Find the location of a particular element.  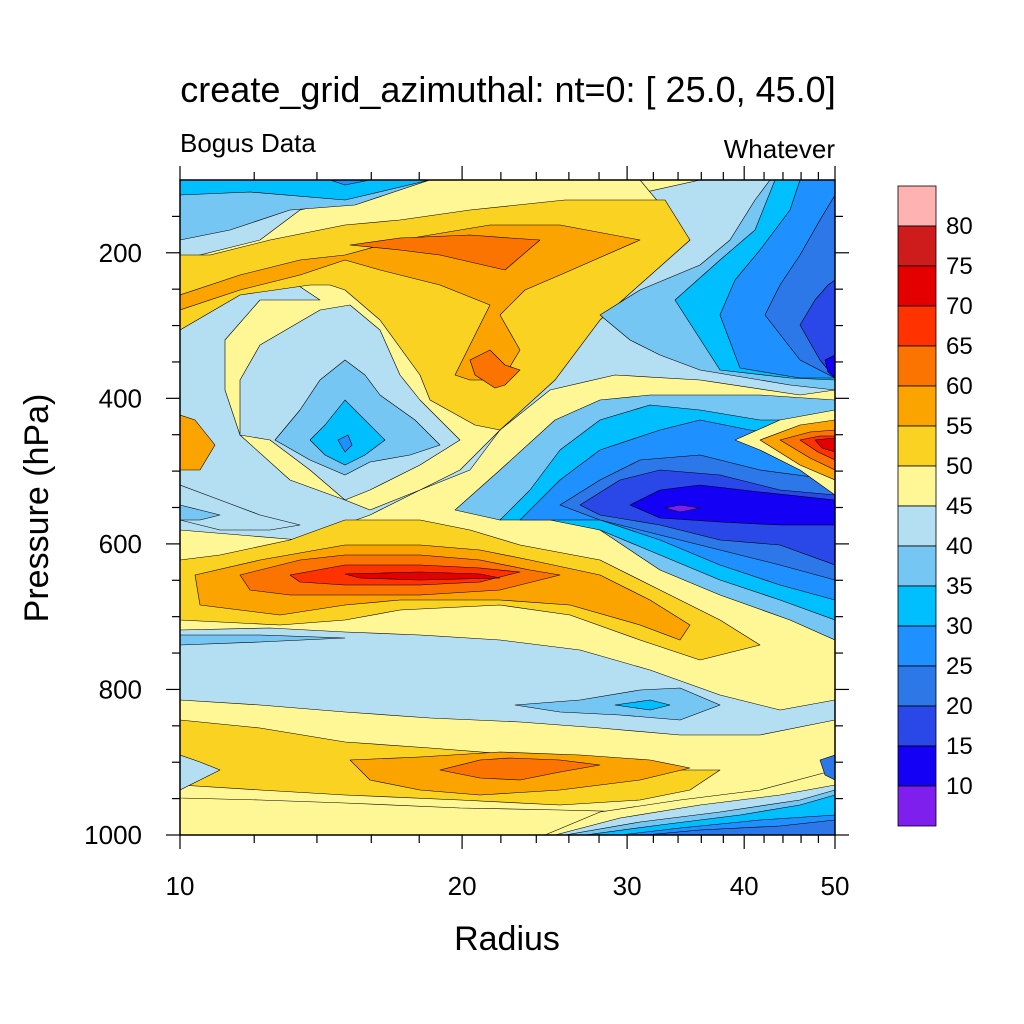

colorbar-label: 25 is located at coordinates (959, 666).